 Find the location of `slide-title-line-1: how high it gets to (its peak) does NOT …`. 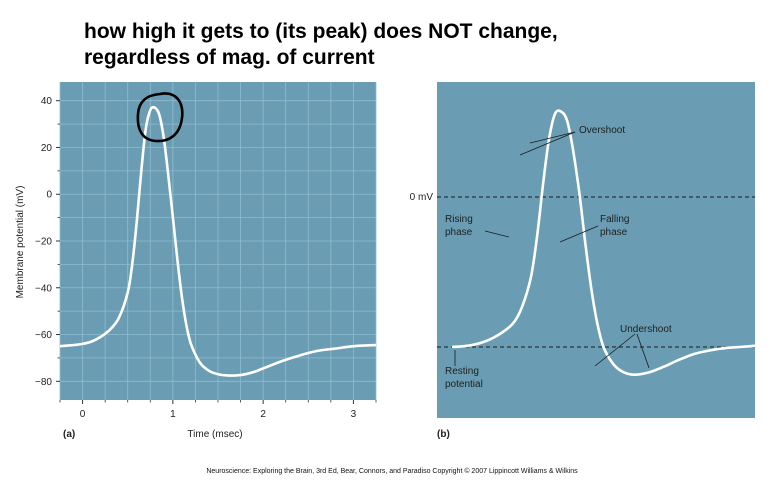

slide-title-line-1: how high it gets to (its peak) does NOT … is located at coordinates (321, 31).